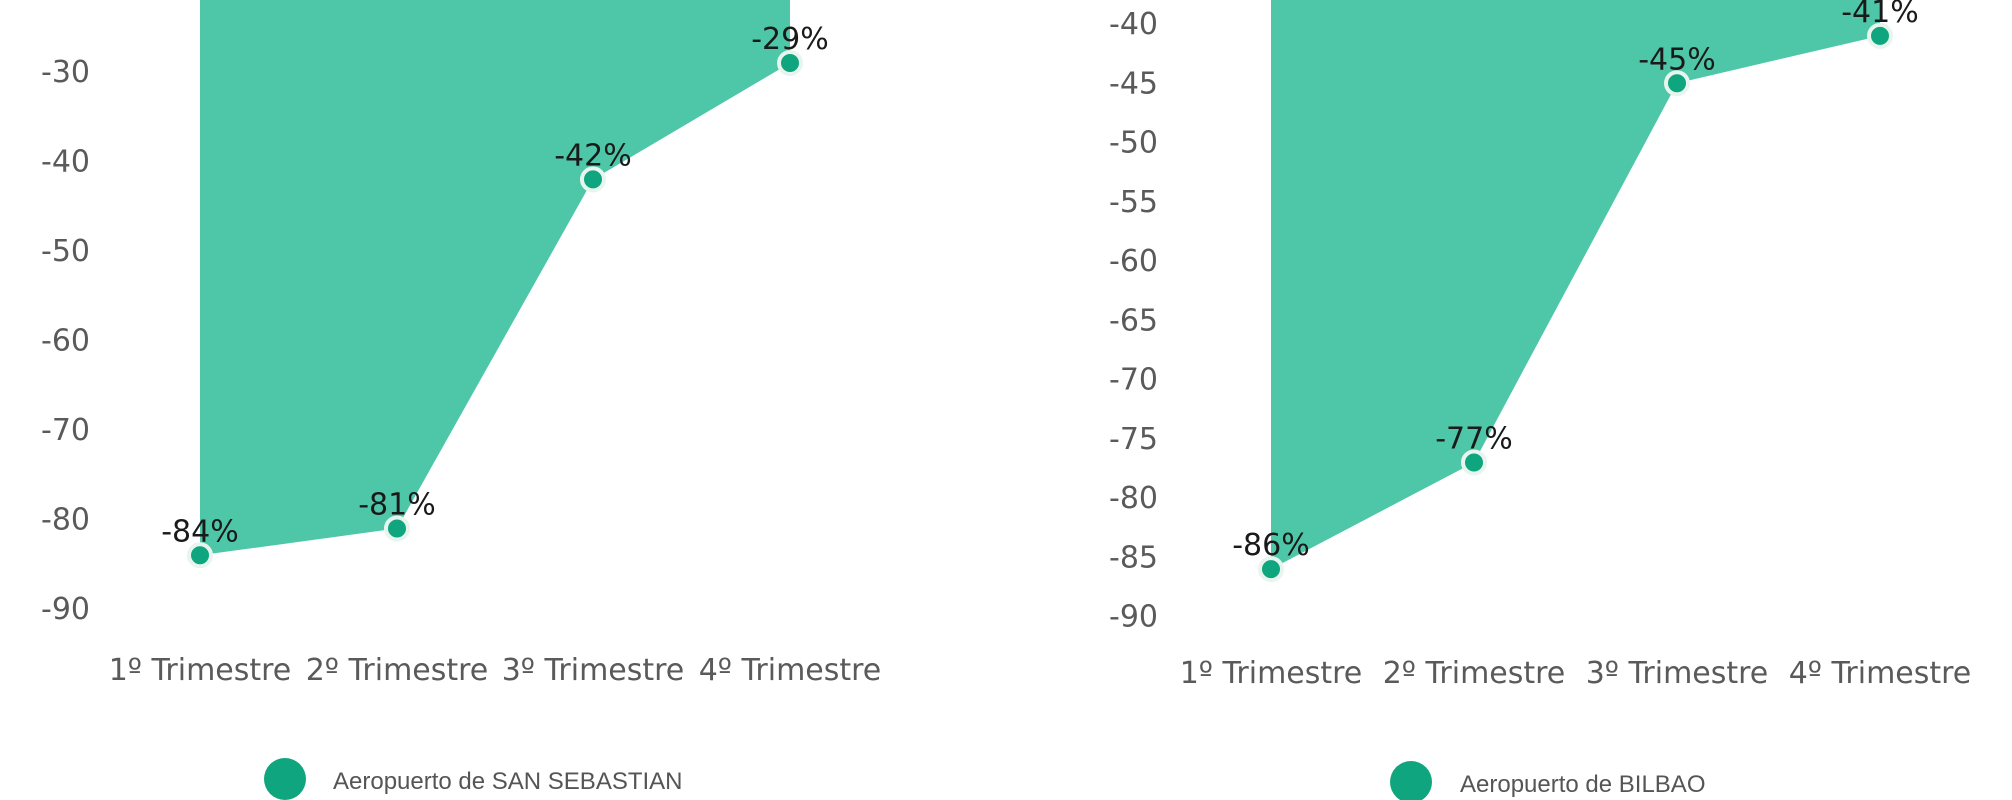 The width and height of the screenshot is (2012, 800). Describe the element at coordinates (1133, 83) in the screenshot. I see `y-tick-label-chart-2: -45` at that location.